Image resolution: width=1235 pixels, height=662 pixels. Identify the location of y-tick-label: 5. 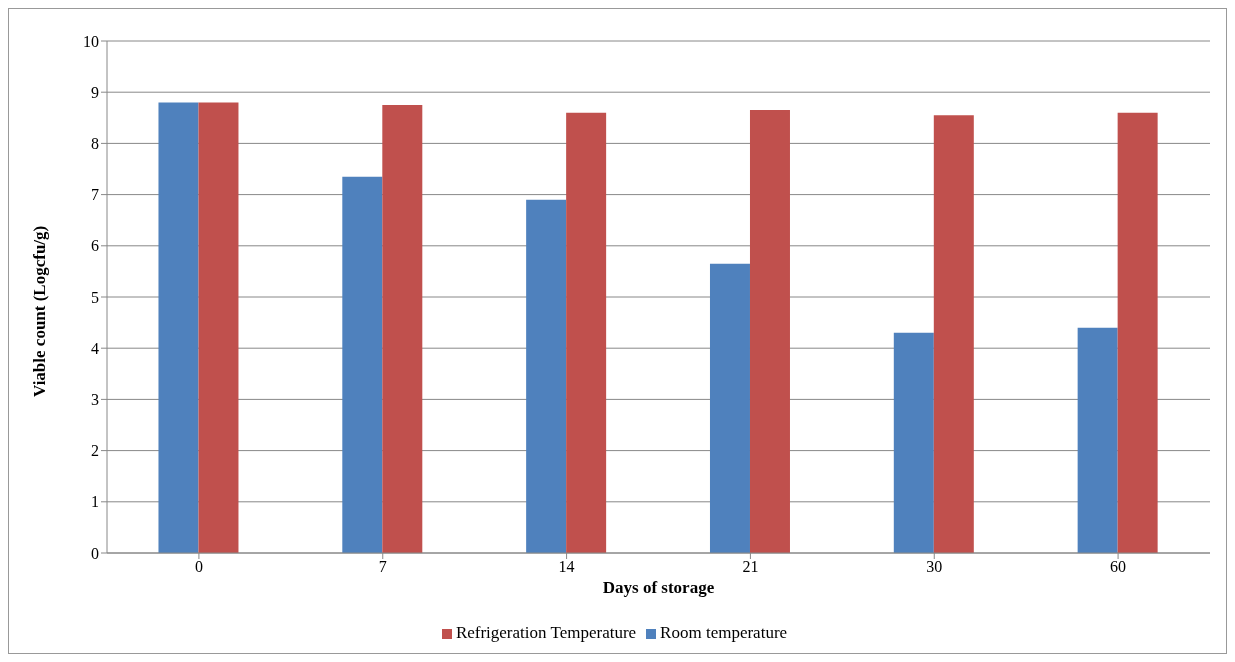
(95, 297).